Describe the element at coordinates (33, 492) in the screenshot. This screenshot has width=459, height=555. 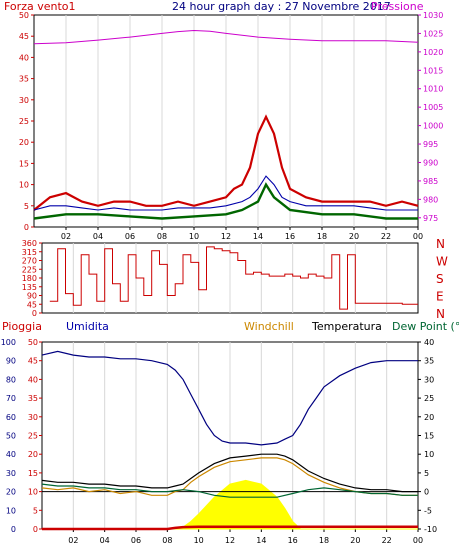
I see `rain-tick-label: 10` at that location.